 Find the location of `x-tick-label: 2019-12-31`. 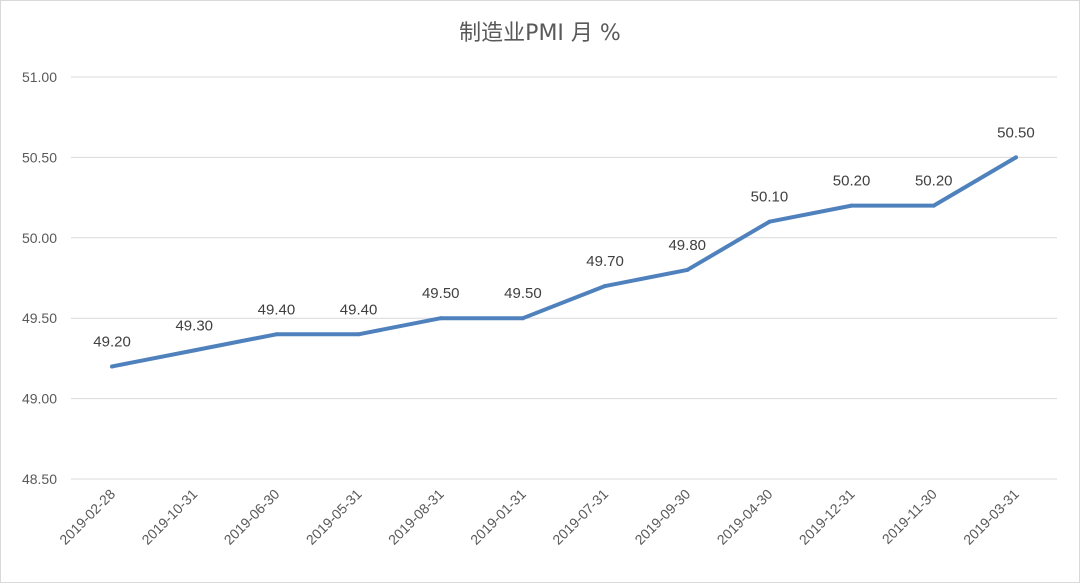

x-tick-label: 2019-12-31 is located at coordinates (827, 517).